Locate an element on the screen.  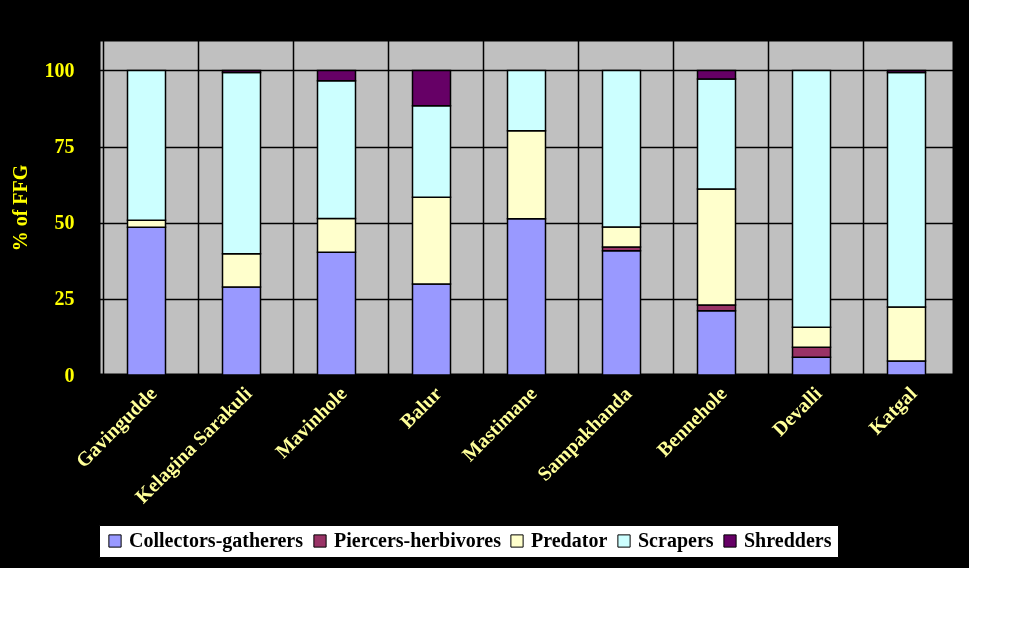
y-tick-label: 0 is located at coordinates (69, 374).